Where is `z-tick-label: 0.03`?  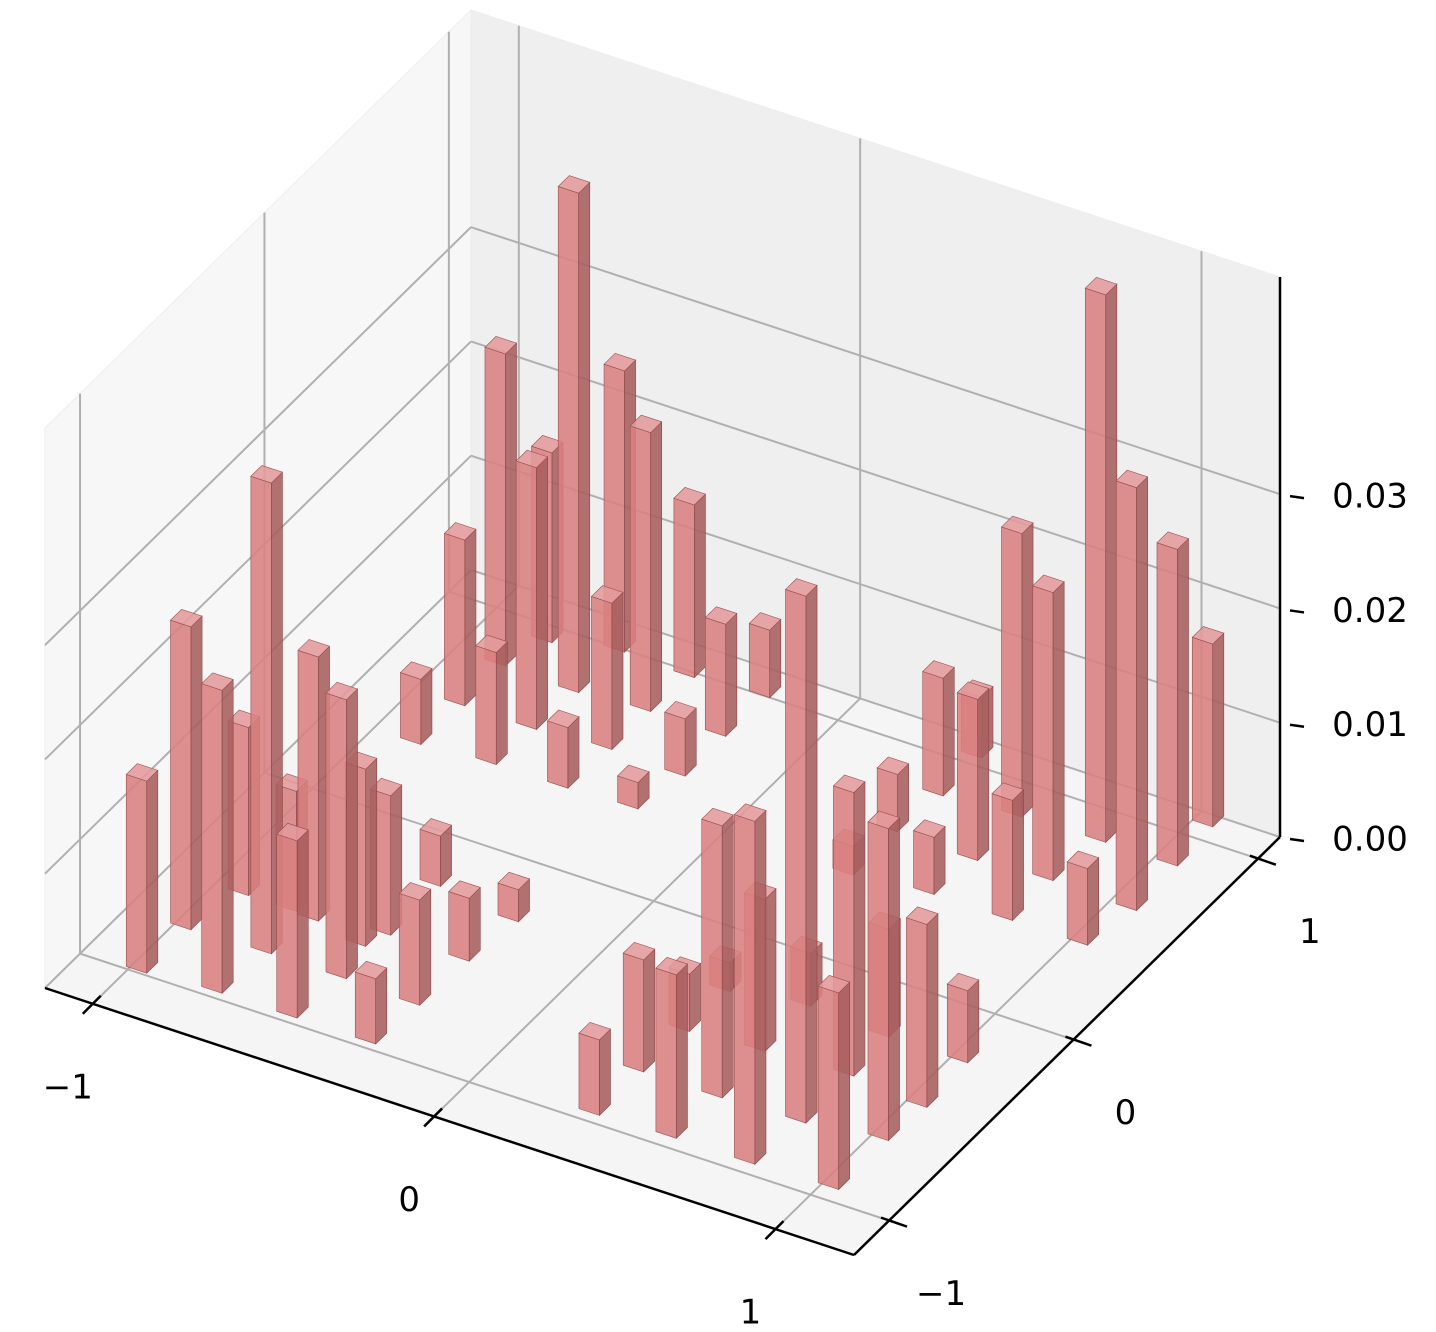 z-tick-label: 0.03 is located at coordinates (1370, 497).